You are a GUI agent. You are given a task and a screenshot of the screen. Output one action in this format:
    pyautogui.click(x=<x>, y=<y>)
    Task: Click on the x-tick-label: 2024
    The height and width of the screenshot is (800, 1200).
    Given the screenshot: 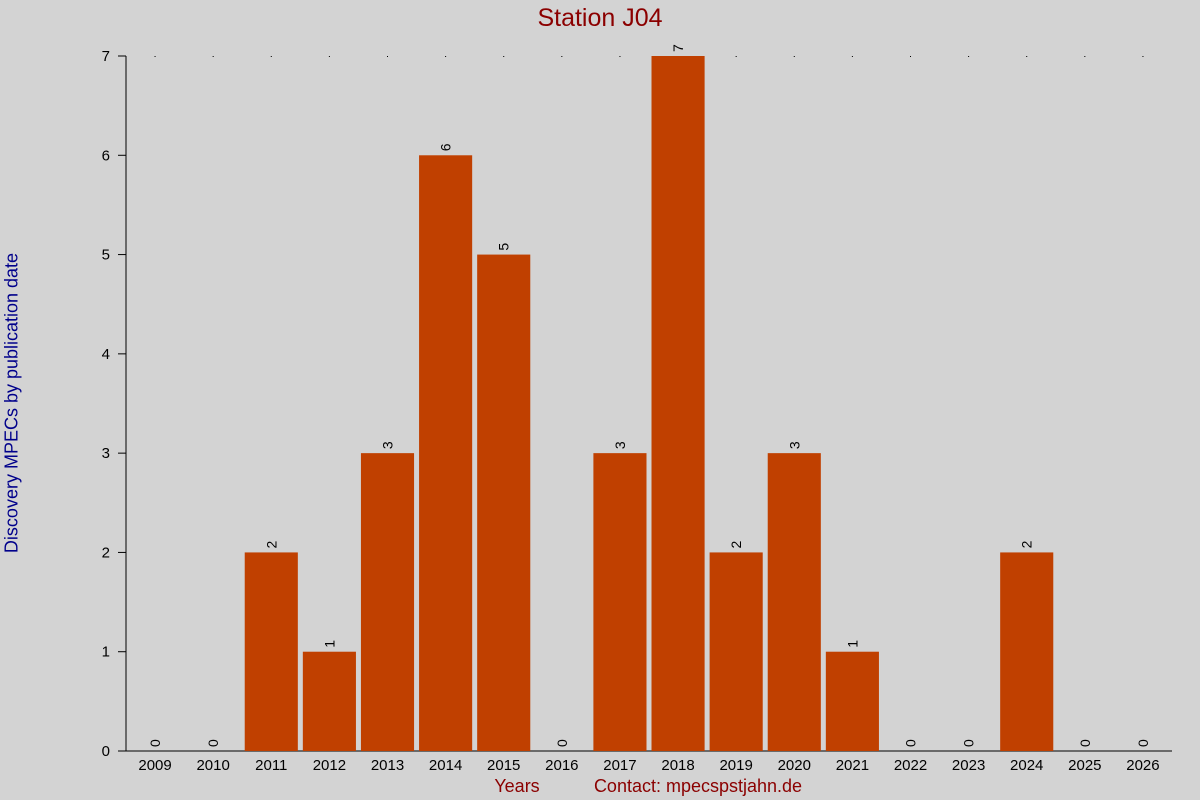 What is the action you would take?
    pyautogui.click(x=1026, y=765)
    